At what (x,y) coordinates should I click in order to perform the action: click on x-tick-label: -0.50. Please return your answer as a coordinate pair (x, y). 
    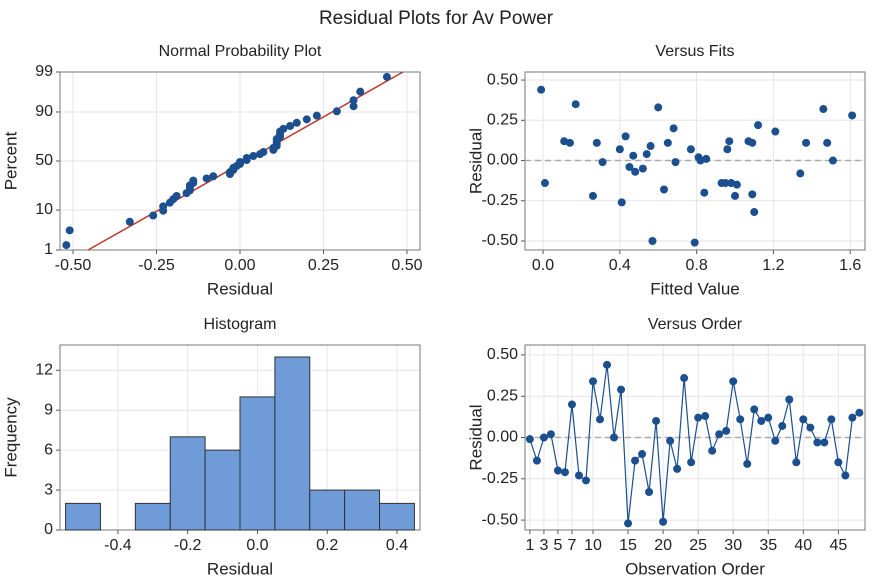
    Looking at the image, I should click on (73, 265).